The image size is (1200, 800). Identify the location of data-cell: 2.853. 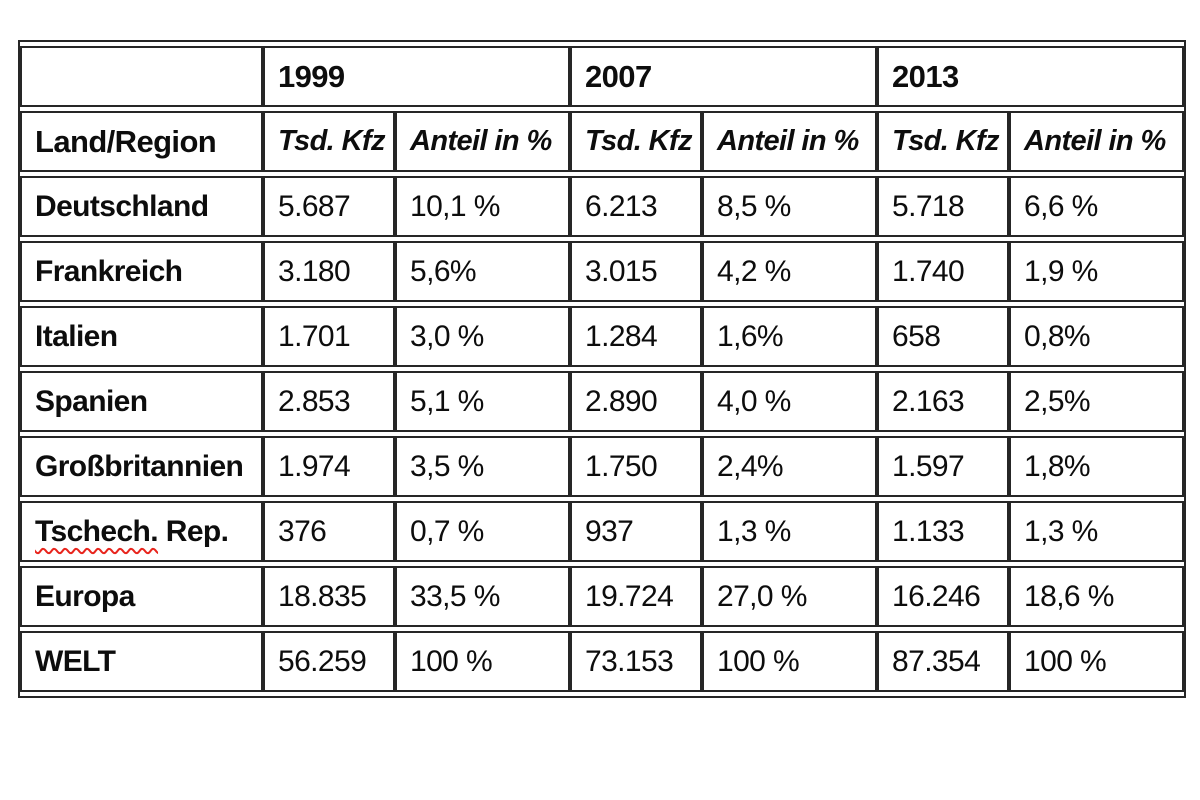
(329, 401).